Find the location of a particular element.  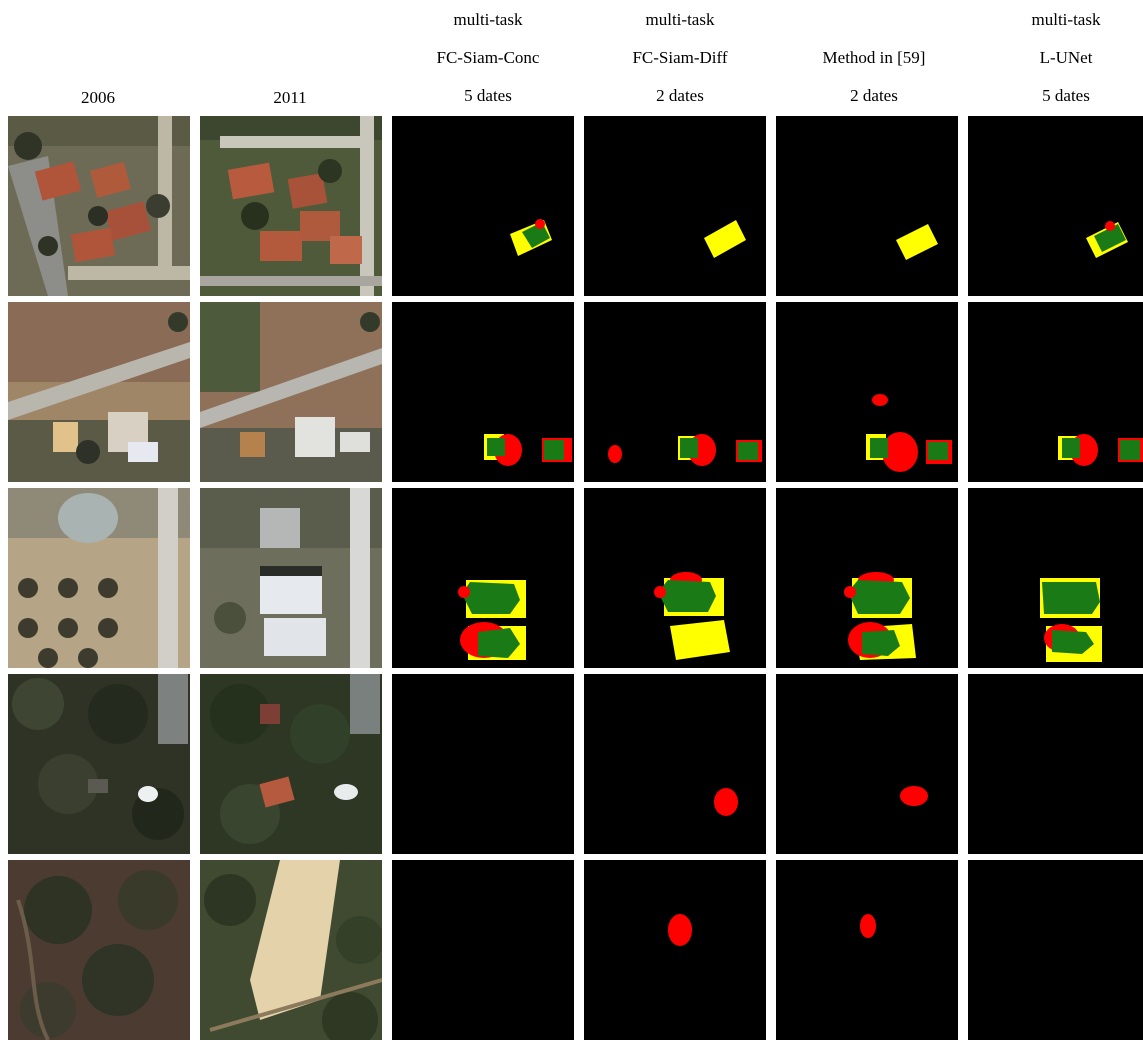

change-map-fc-siam-diff-row4 is located at coordinates (675, 764).